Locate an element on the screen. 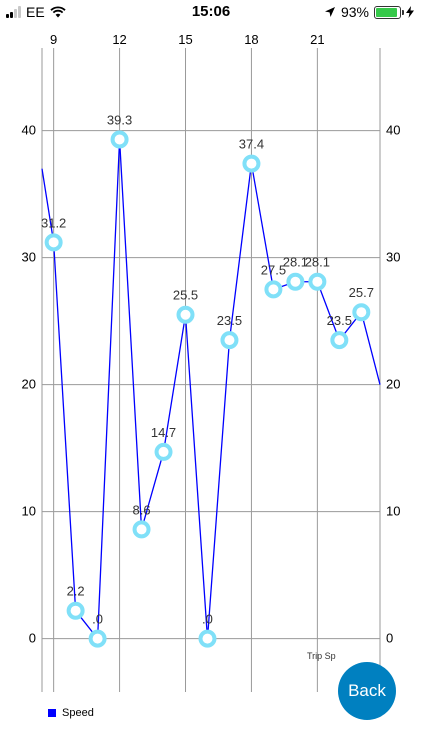 The width and height of the screenshot is (422, 750). back-button: Back is located at coordinates (367, 691).